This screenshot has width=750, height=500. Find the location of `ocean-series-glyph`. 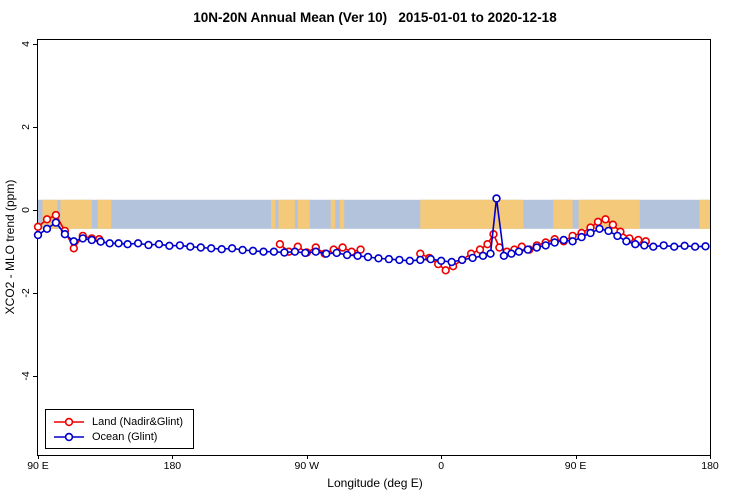

ocean-series-glyph is located at coordinates (69, 436).